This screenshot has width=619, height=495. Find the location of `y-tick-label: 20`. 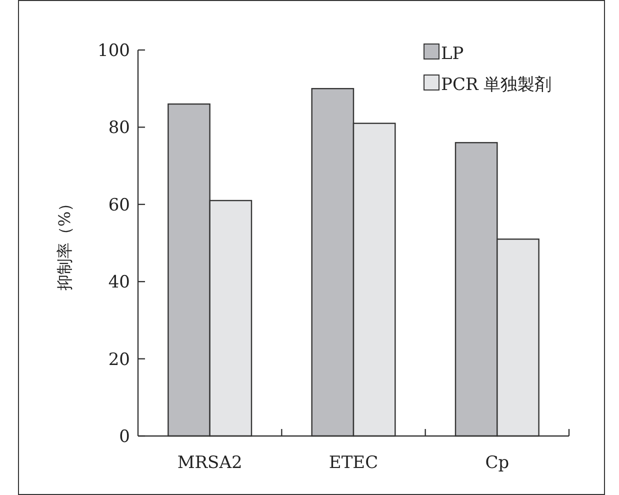

y-tick-label: 20 is located at coordinates (119, 360).